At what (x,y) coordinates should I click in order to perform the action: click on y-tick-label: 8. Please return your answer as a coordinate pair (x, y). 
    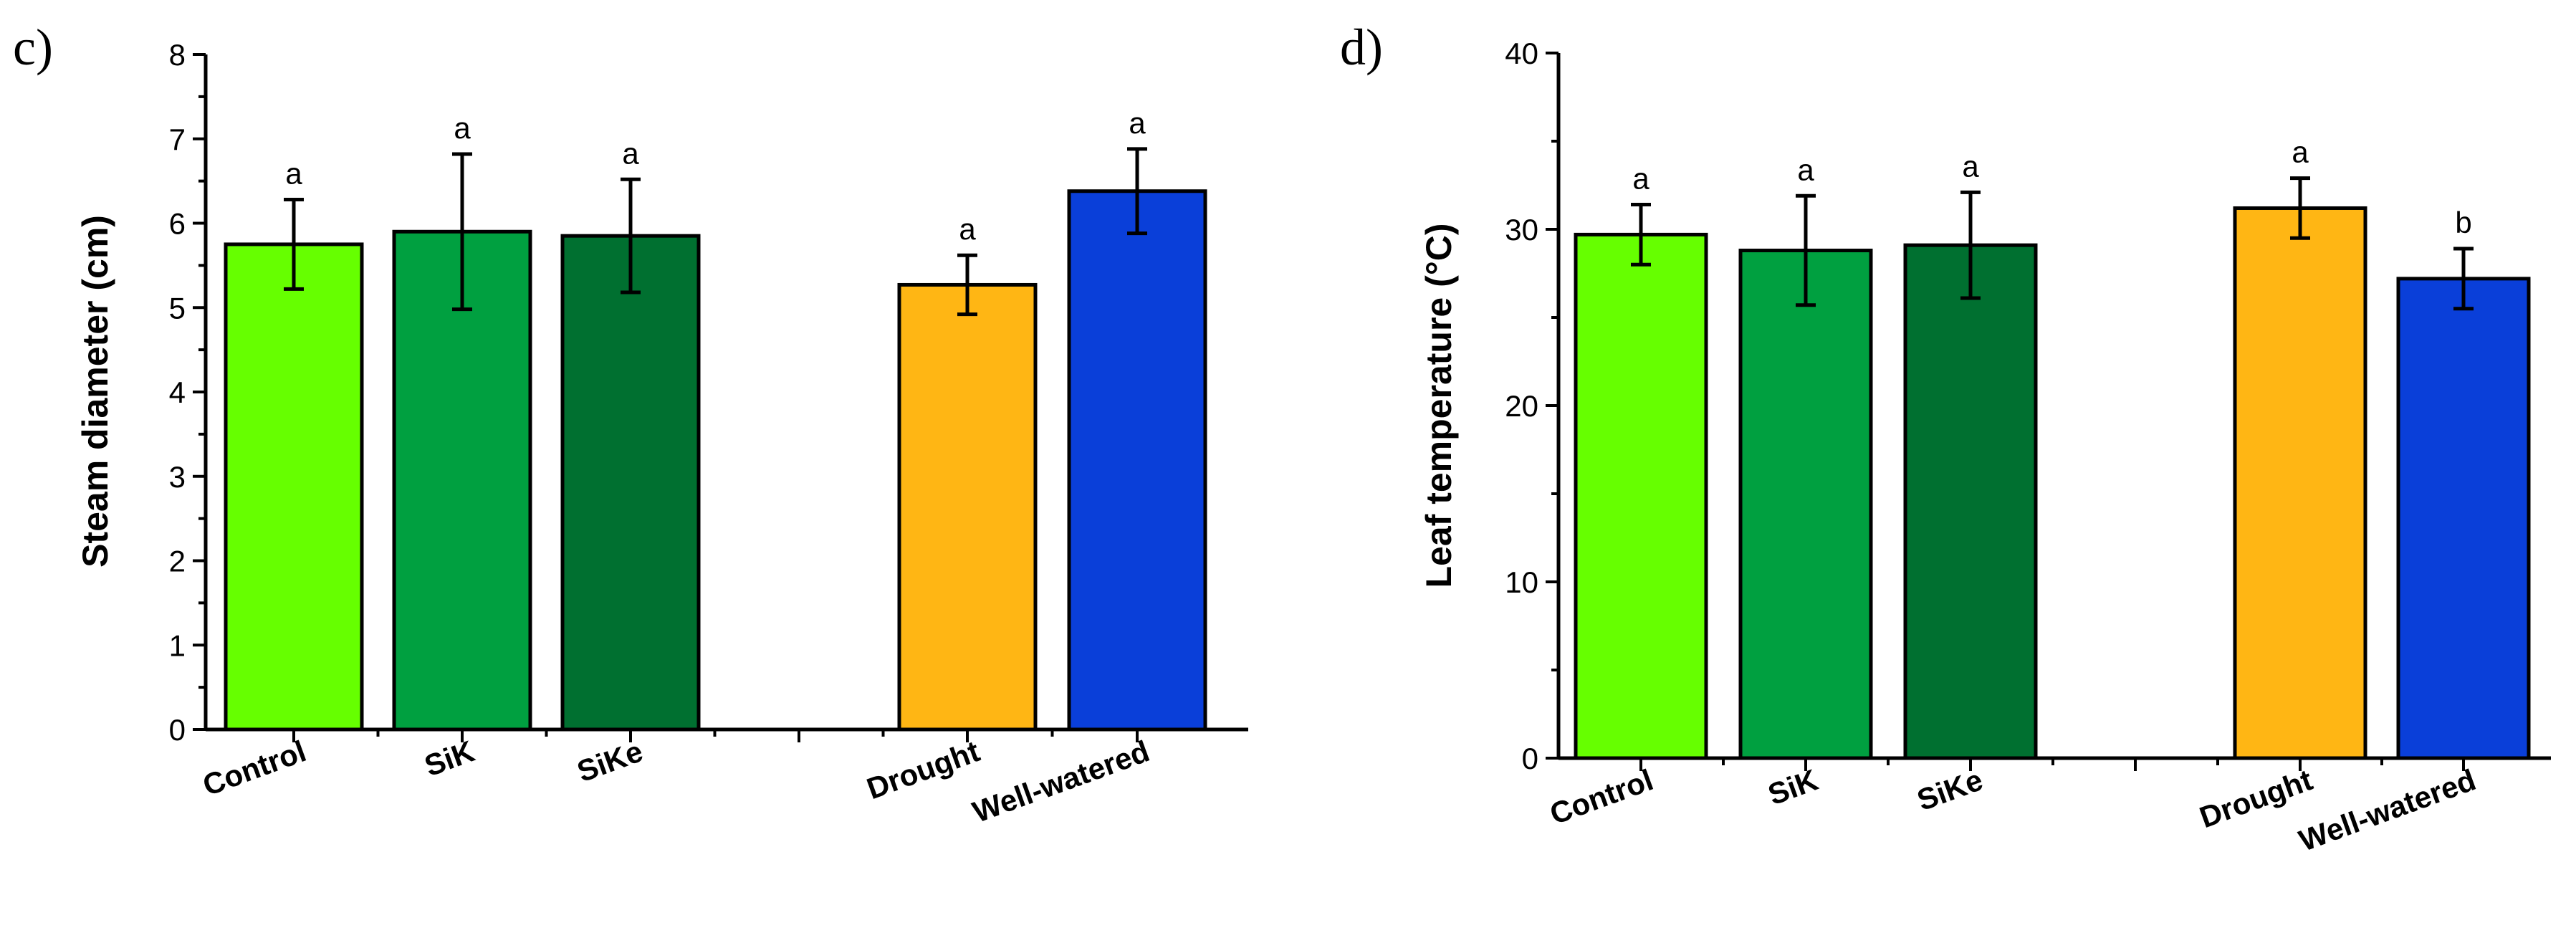
    Looking at the image, I should click on (178, 55).